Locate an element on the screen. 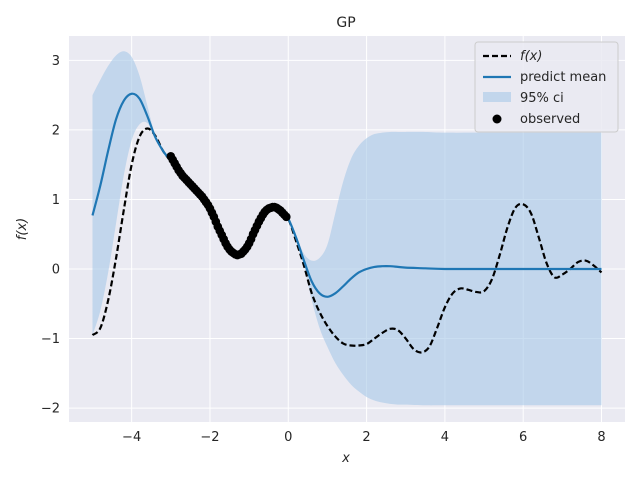 The height and width of the screenshot is (480, 640). legend-item-fx: f(x) is located at coordinates (512, 56).